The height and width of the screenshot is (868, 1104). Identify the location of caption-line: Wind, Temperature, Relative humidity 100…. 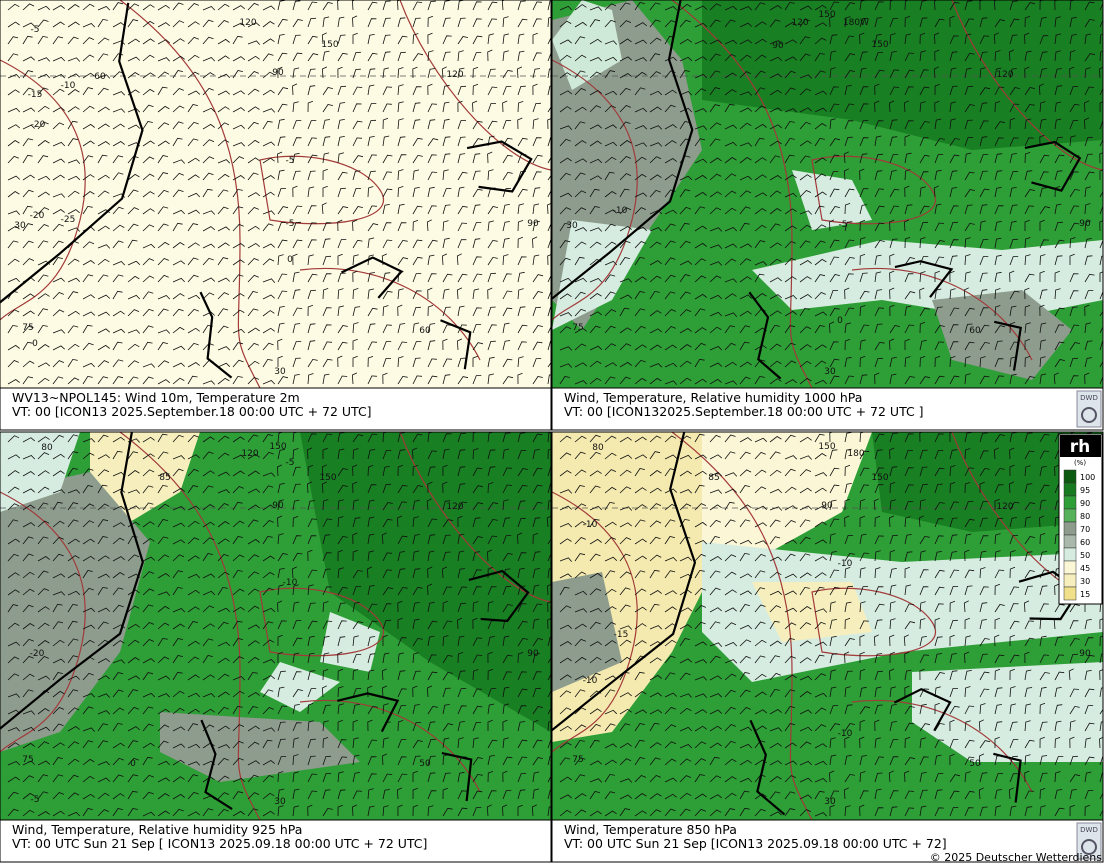
(713, 397).